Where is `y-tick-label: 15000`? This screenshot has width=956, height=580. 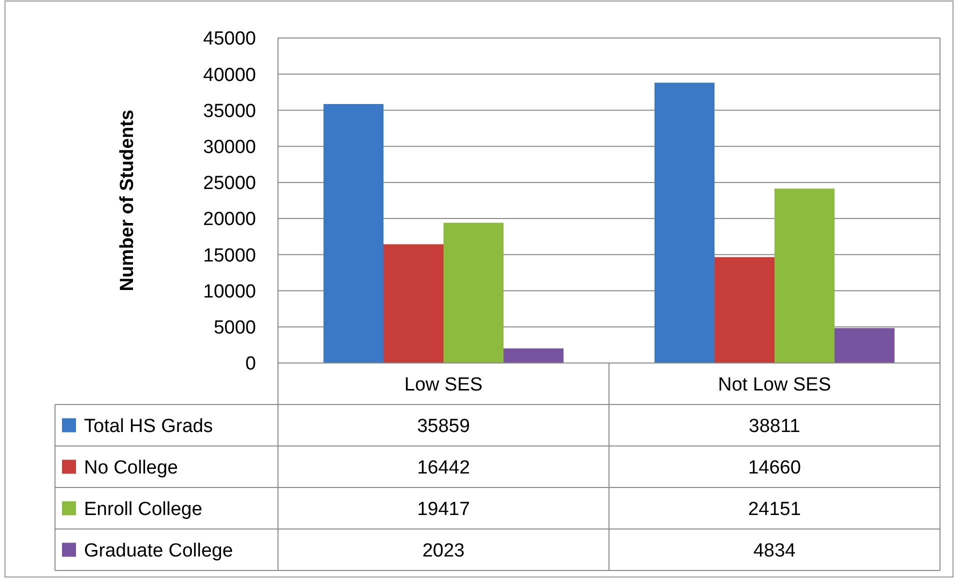 y-tick-label: 15000 is located at coordinates (229, 255).